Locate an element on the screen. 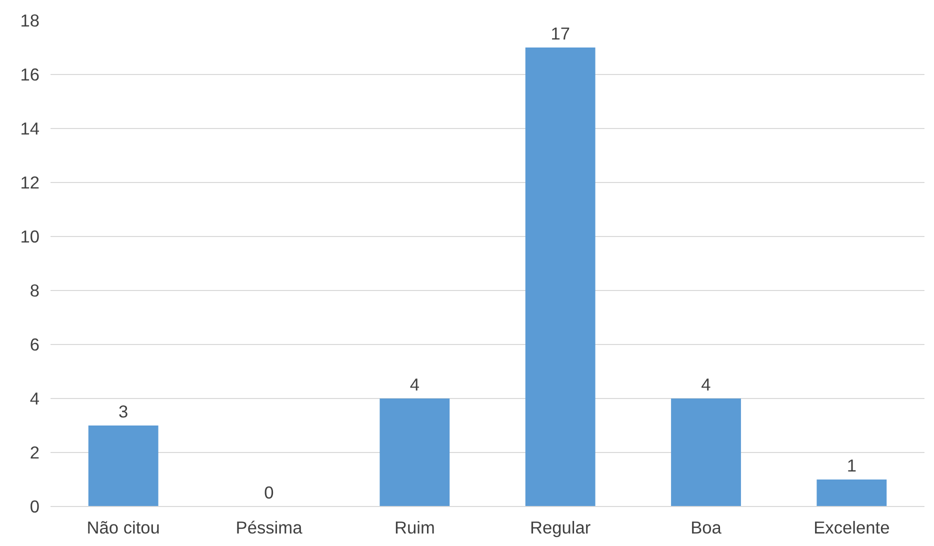  y-tick-label: 14 is located at coordinates (30, 128).